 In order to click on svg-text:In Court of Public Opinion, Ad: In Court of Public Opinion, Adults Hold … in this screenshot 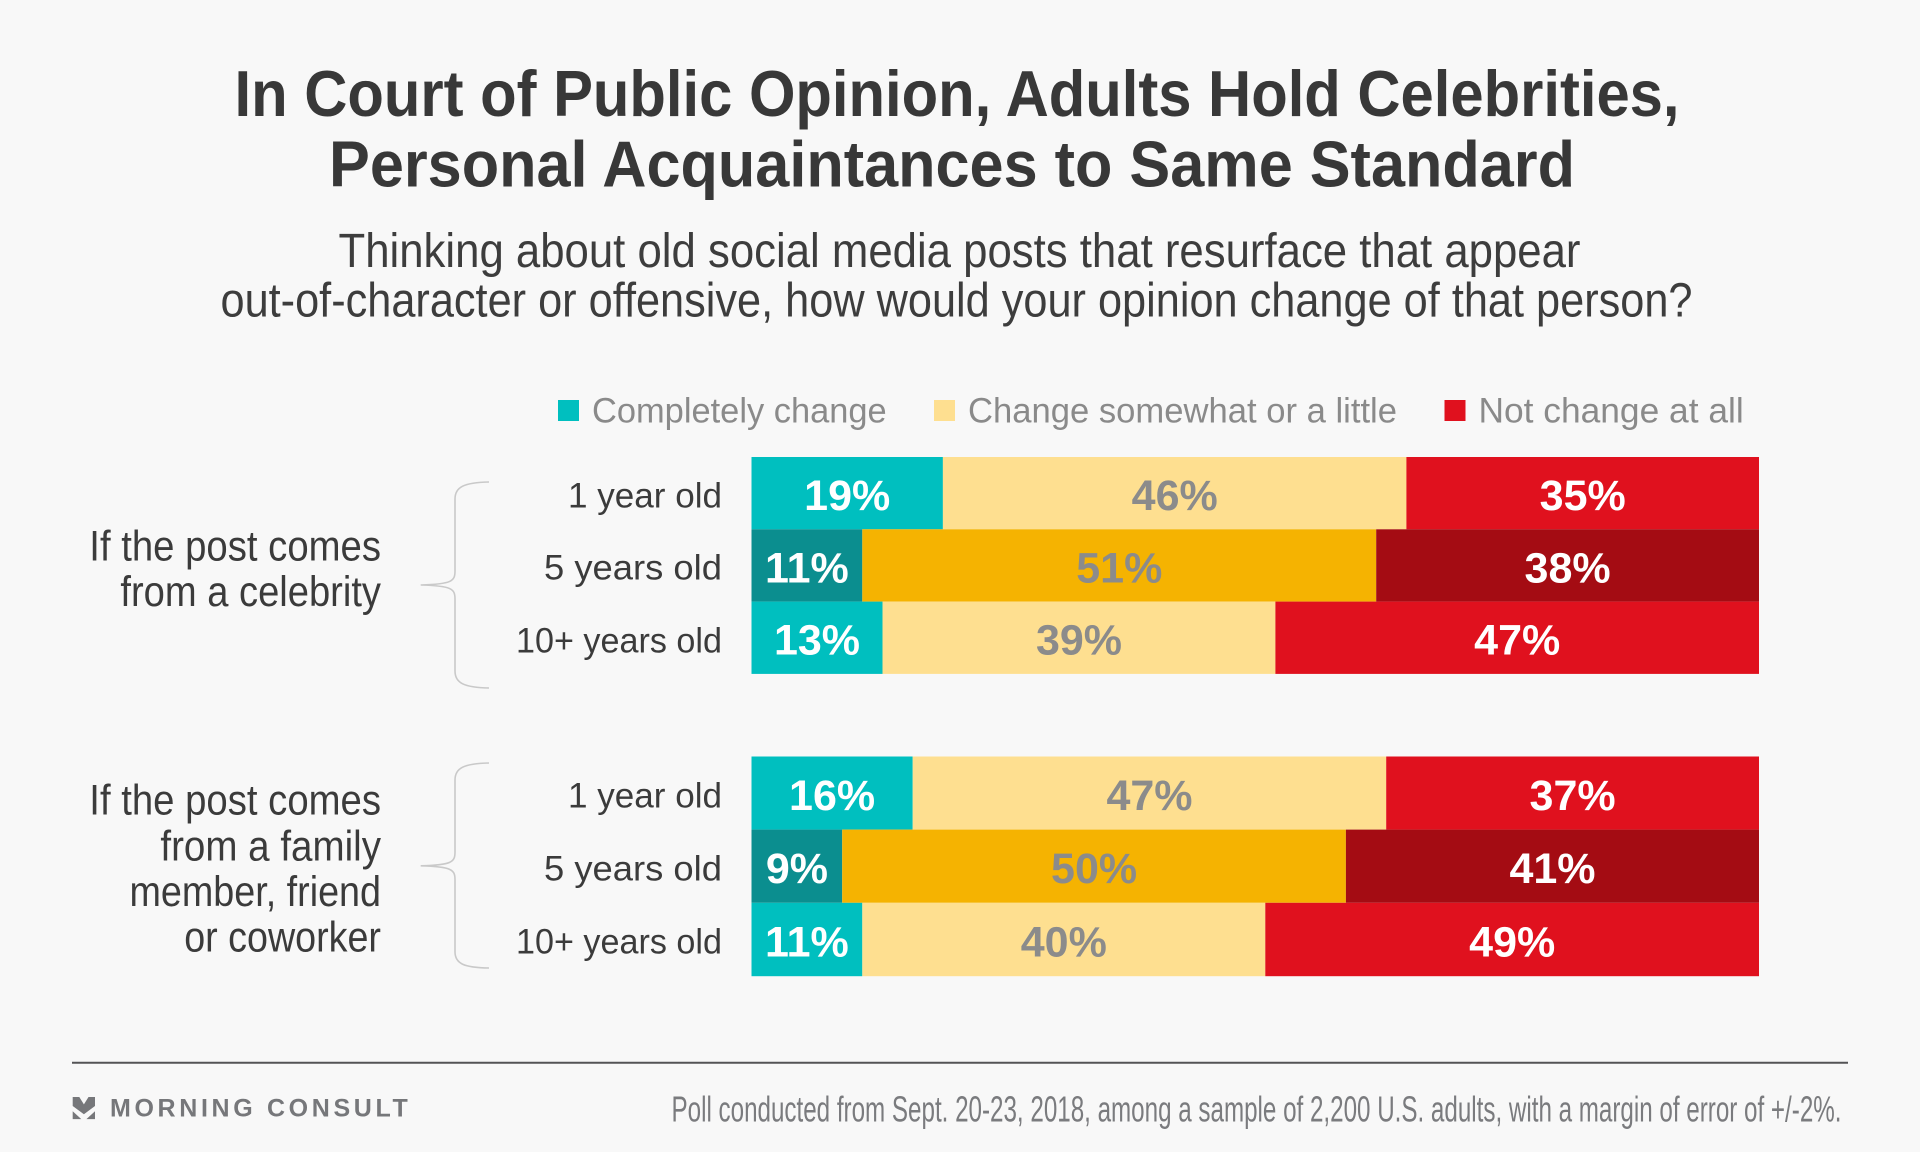, I will do `click(957, 93)`.